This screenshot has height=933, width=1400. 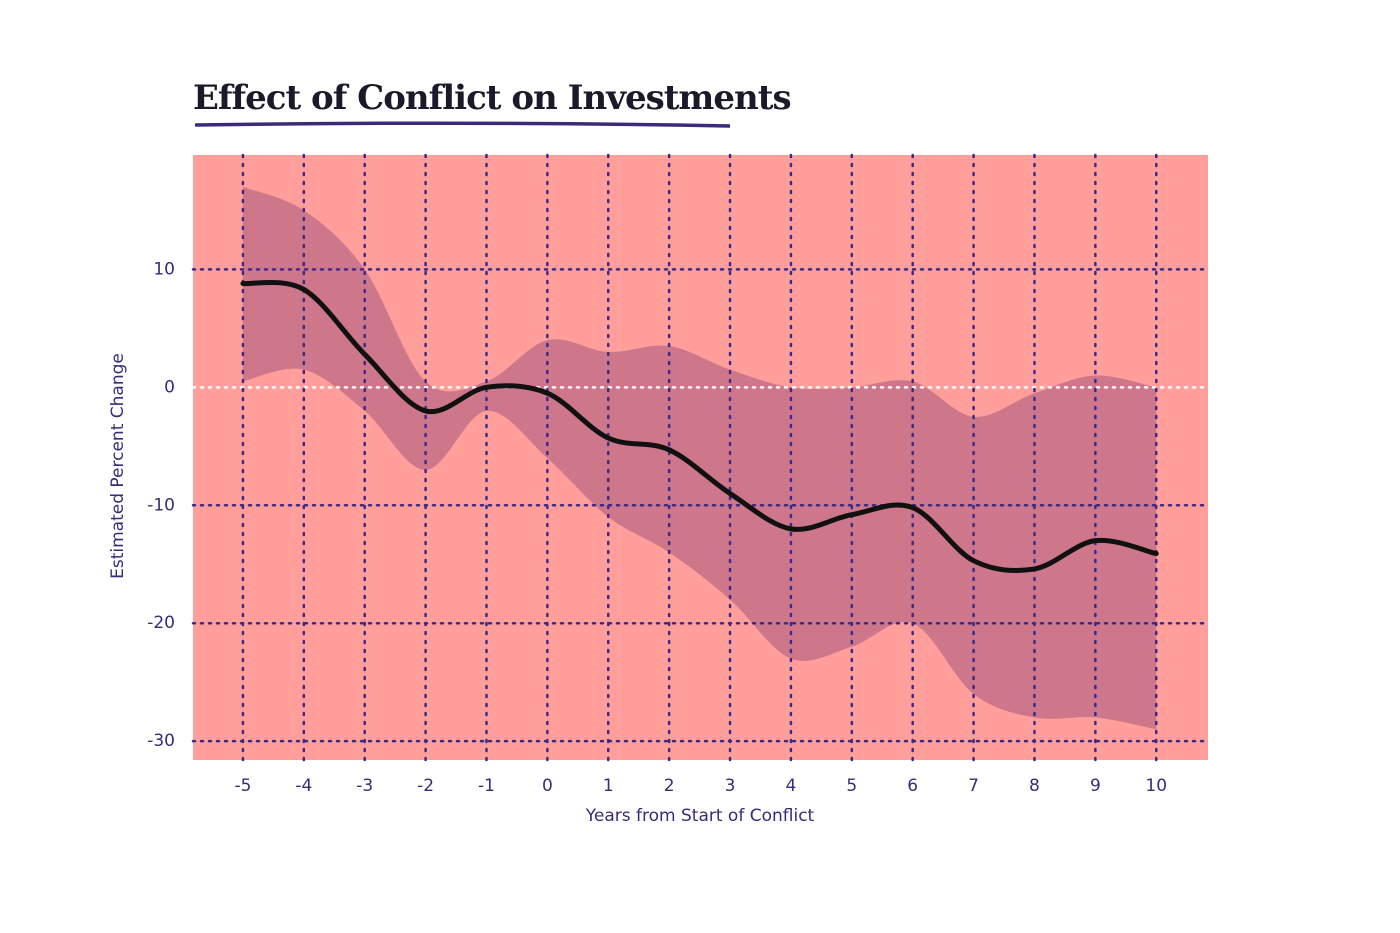 I want to click on x-tick-label: -4, so click(x=303, y=786).